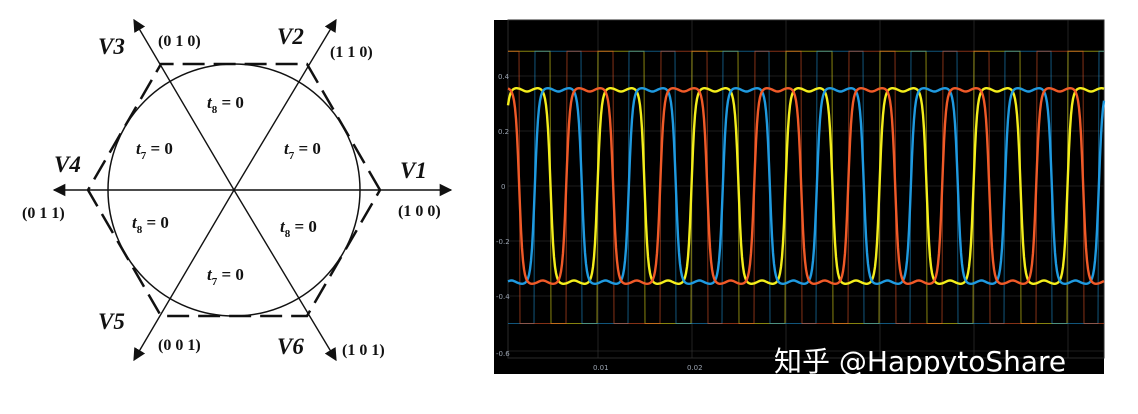 The image size is (1138, 414). What do you see at coordinates (503, 297) in the screenshot?
I see `y-tick-label: -0.4` at bounding box center [503, 297].